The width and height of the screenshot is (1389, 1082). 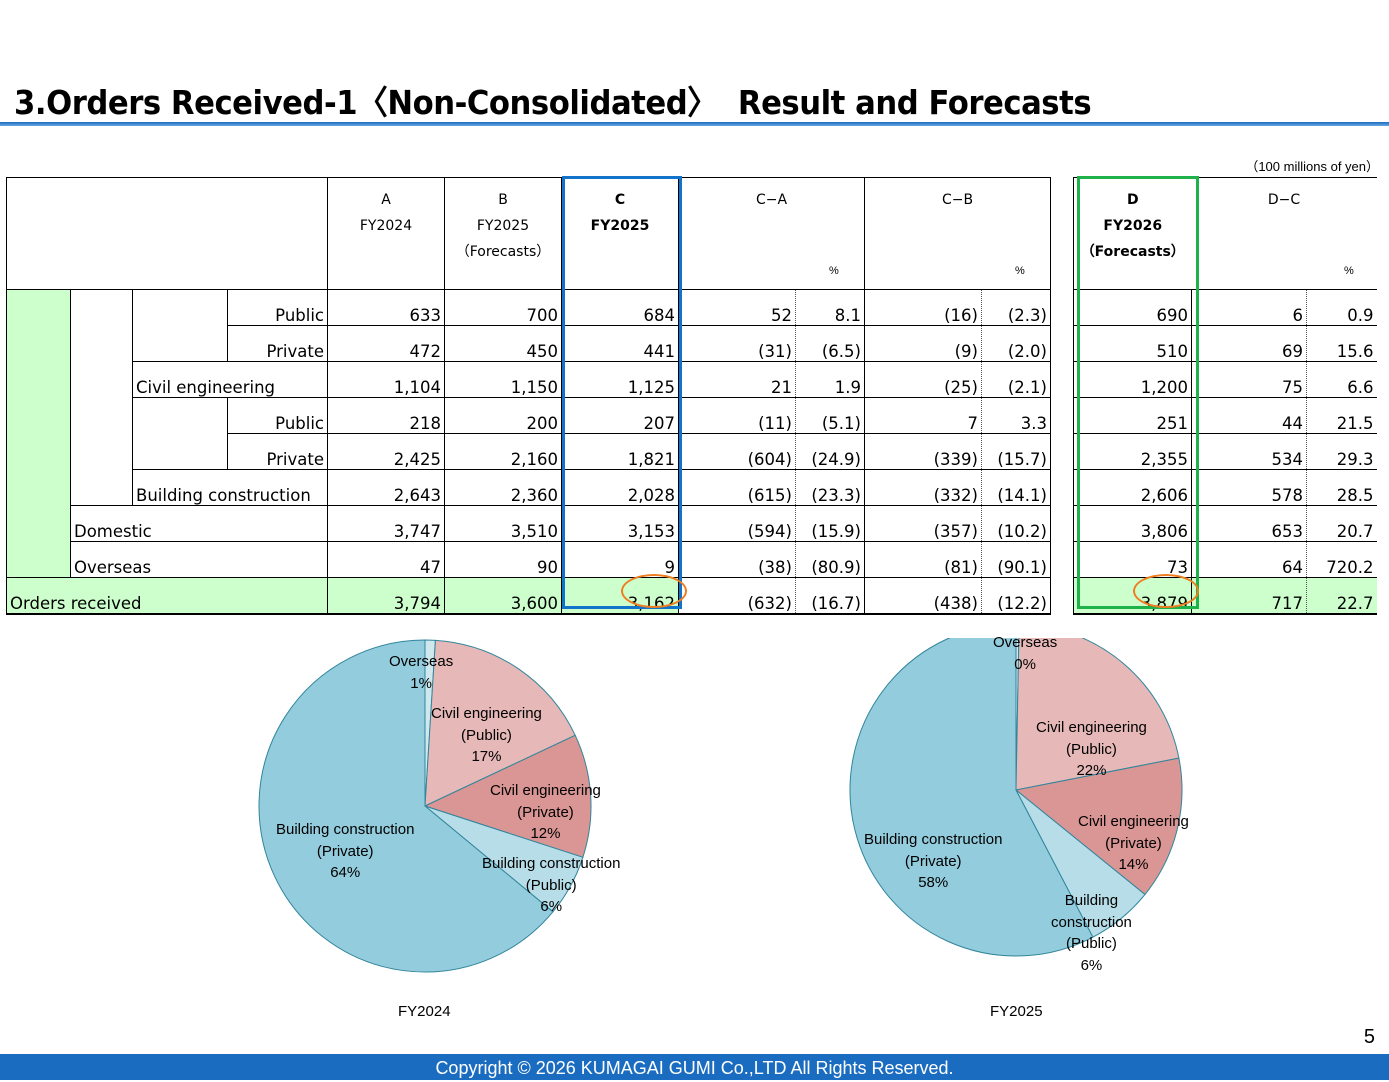 What do you see at coordinates (199, 559) in the screenshot?
I see `row-label: Overseas` at bounding box center [199, 559].